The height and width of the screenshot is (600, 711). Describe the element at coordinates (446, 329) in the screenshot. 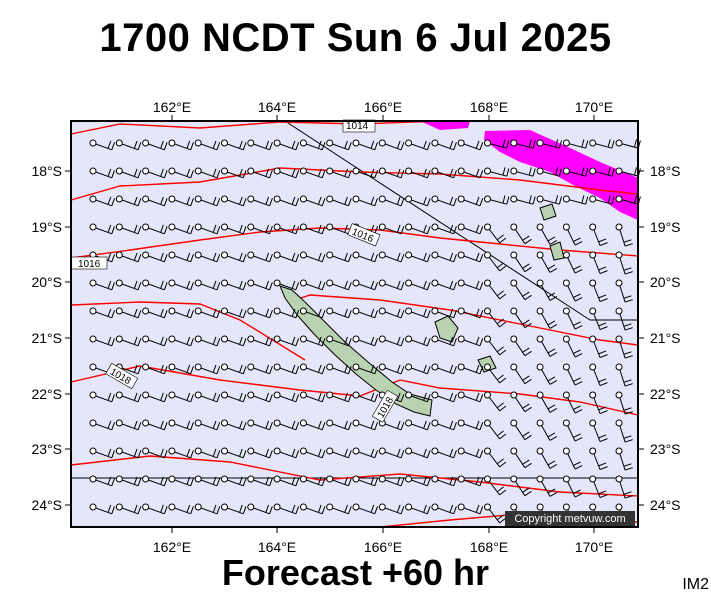

I see `island` at that location.